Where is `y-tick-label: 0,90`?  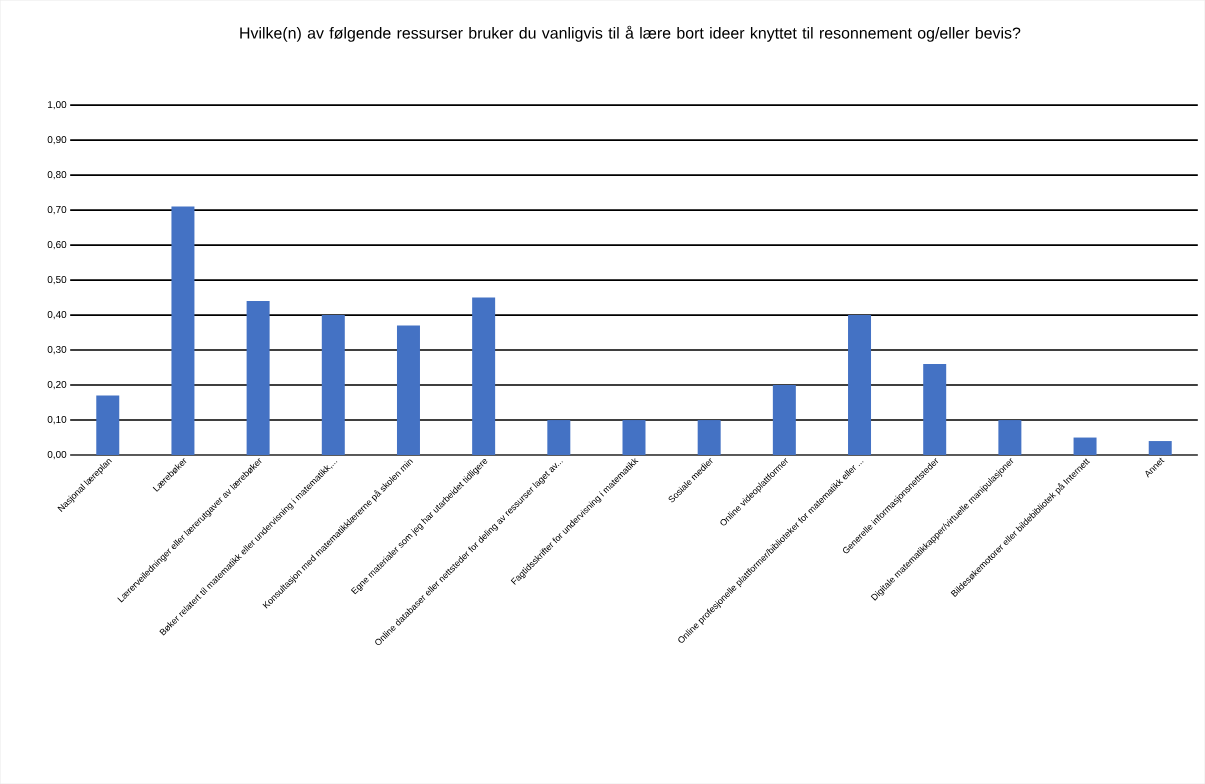 y-tick-label: 0,90 is located at coordinates (57, 140).